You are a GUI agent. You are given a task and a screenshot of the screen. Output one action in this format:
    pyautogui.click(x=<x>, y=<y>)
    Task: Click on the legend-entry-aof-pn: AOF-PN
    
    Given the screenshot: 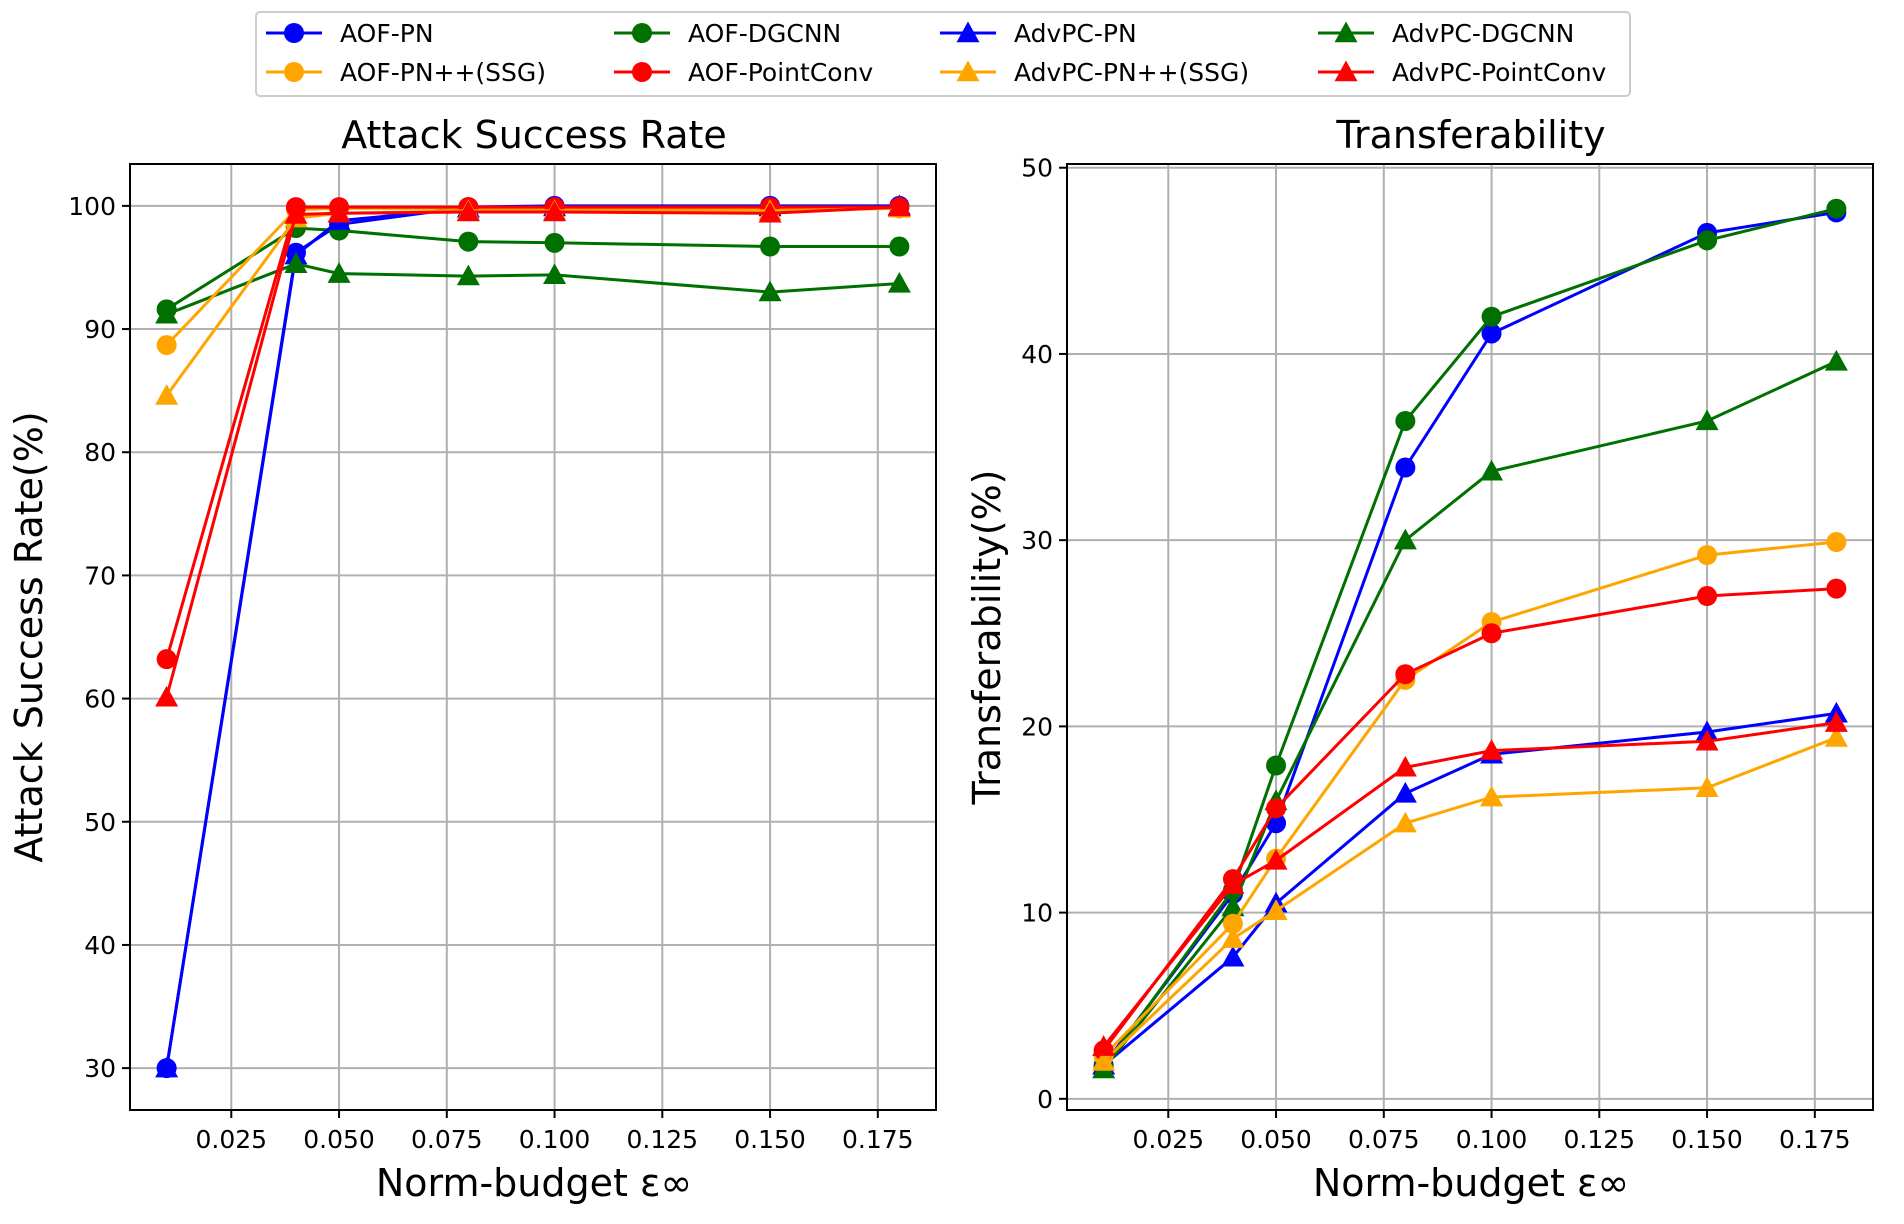 What is the action you would take?
    pyautogui.click(x=350, y=33)
    